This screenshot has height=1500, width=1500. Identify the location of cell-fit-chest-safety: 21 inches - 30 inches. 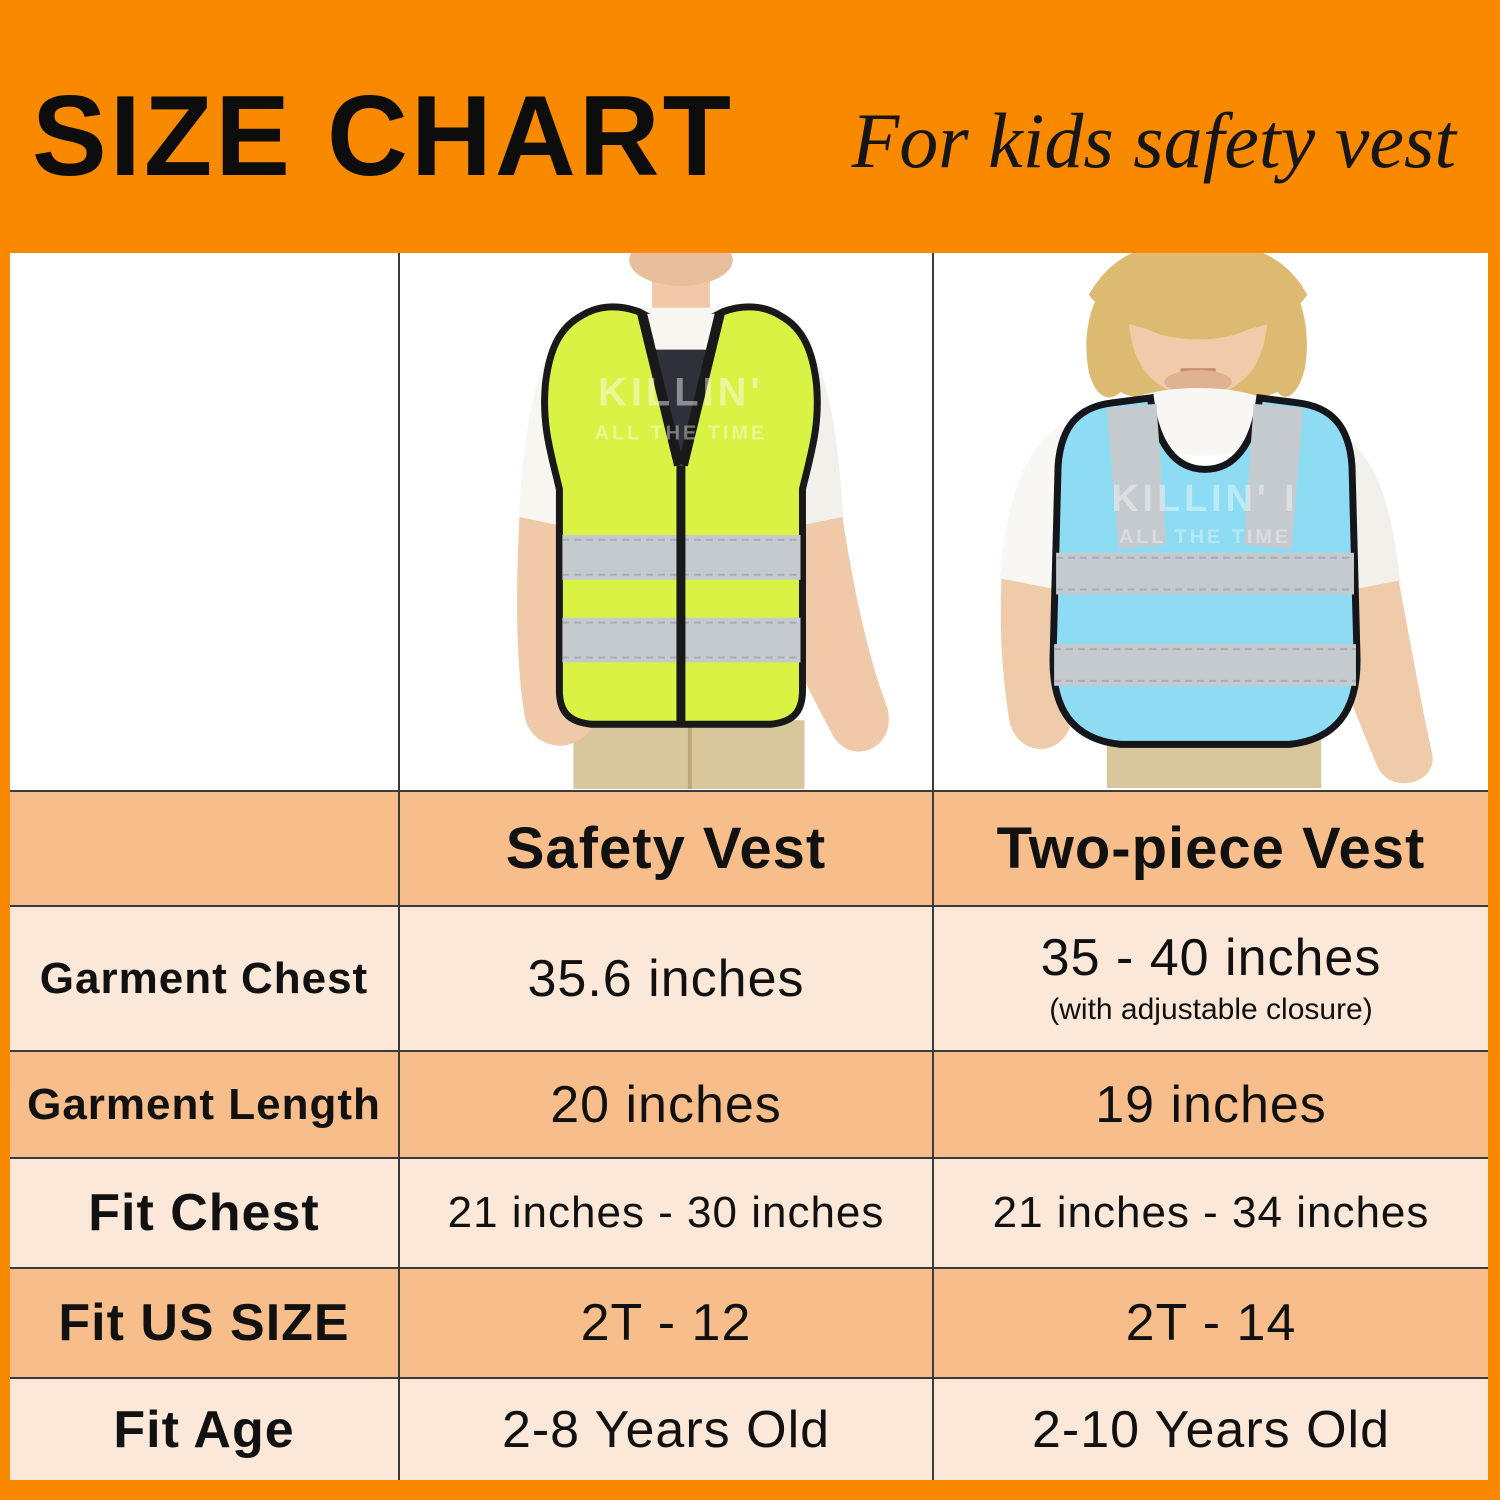
(665, 1212).